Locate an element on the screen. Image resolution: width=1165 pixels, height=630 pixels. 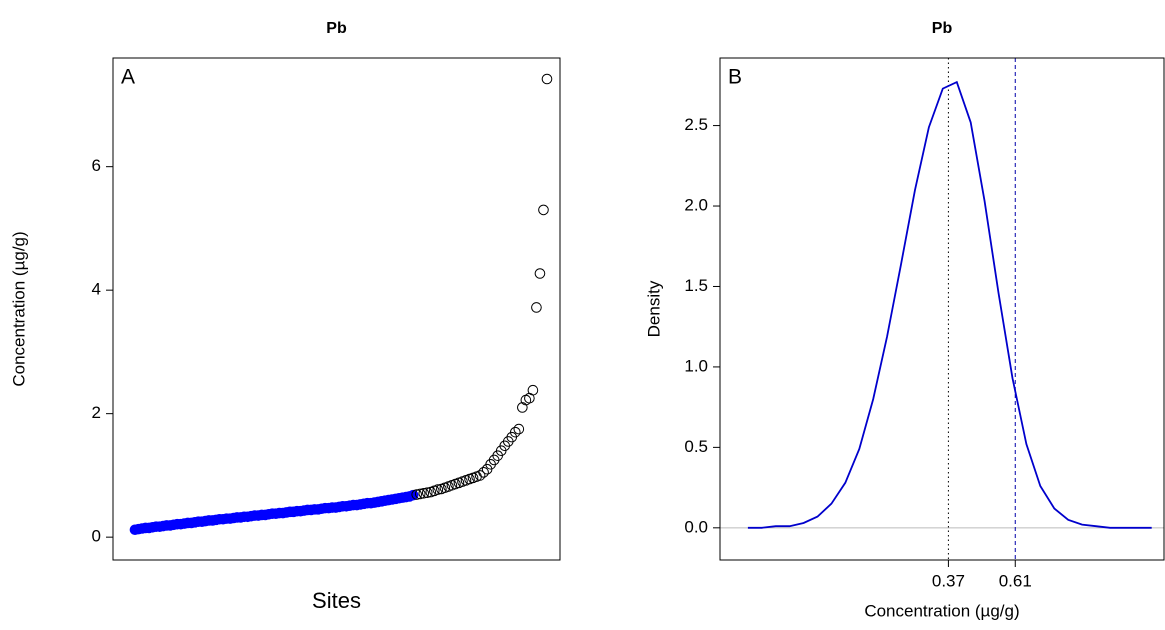
y-axis-label: Concentration (µg/g) is located at coordinates (18, 308).